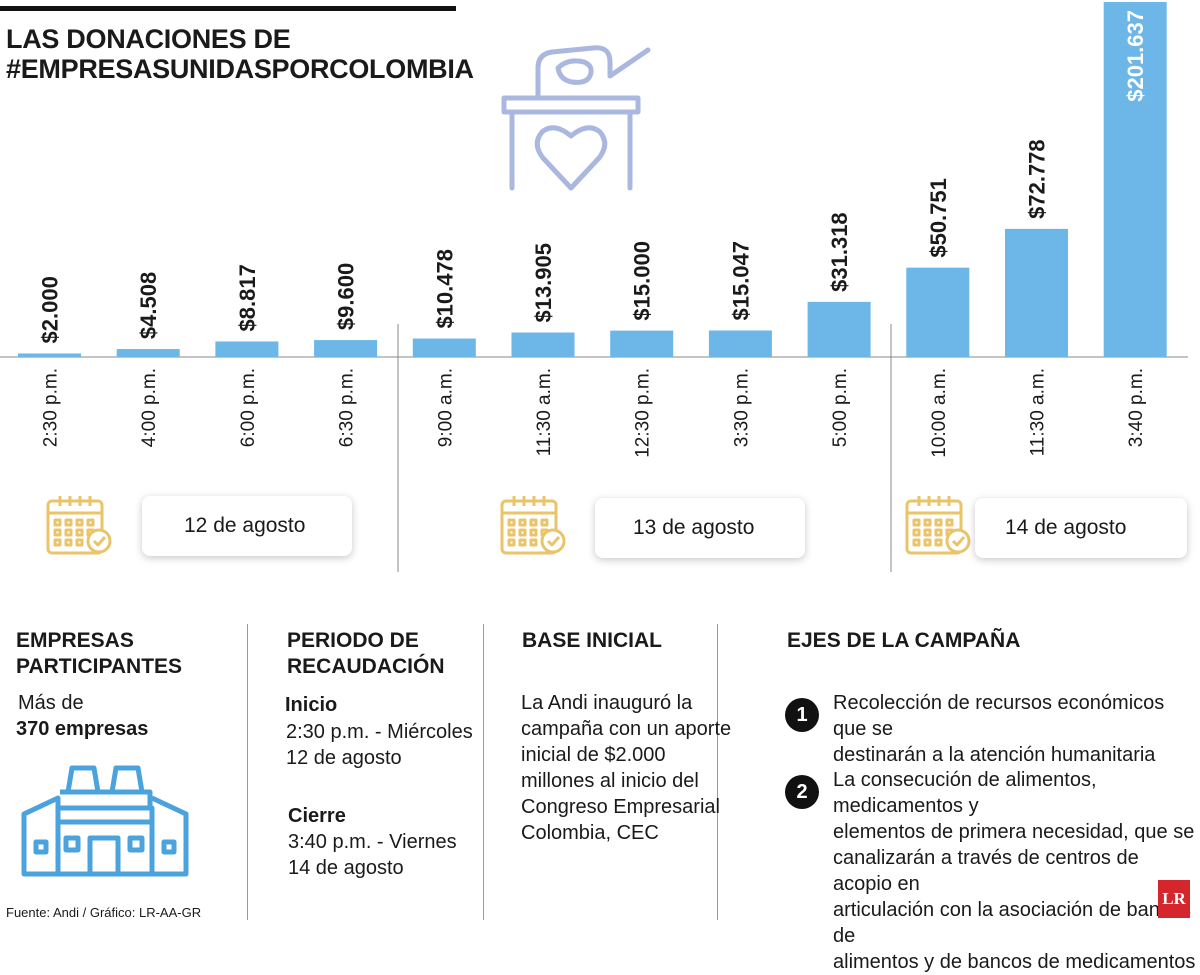 The height and width of the screenshot is (975, 1200). I want to click on factory-icon, so click(105, 821).